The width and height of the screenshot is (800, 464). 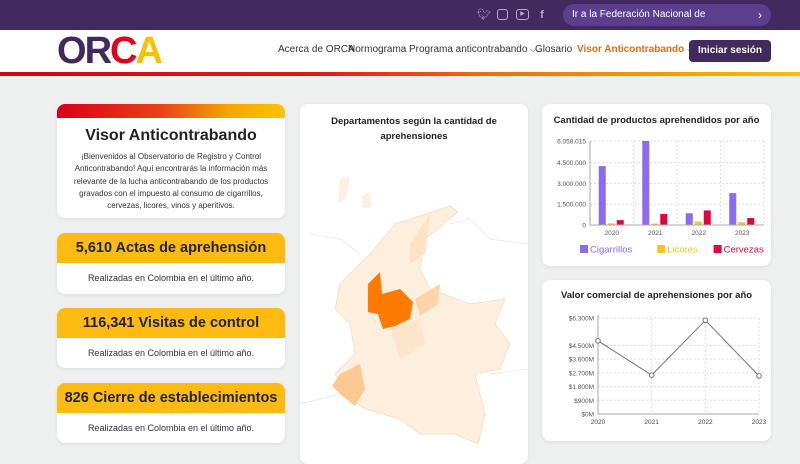 I want to click on intro-gradient, so click(x=171, y=111).